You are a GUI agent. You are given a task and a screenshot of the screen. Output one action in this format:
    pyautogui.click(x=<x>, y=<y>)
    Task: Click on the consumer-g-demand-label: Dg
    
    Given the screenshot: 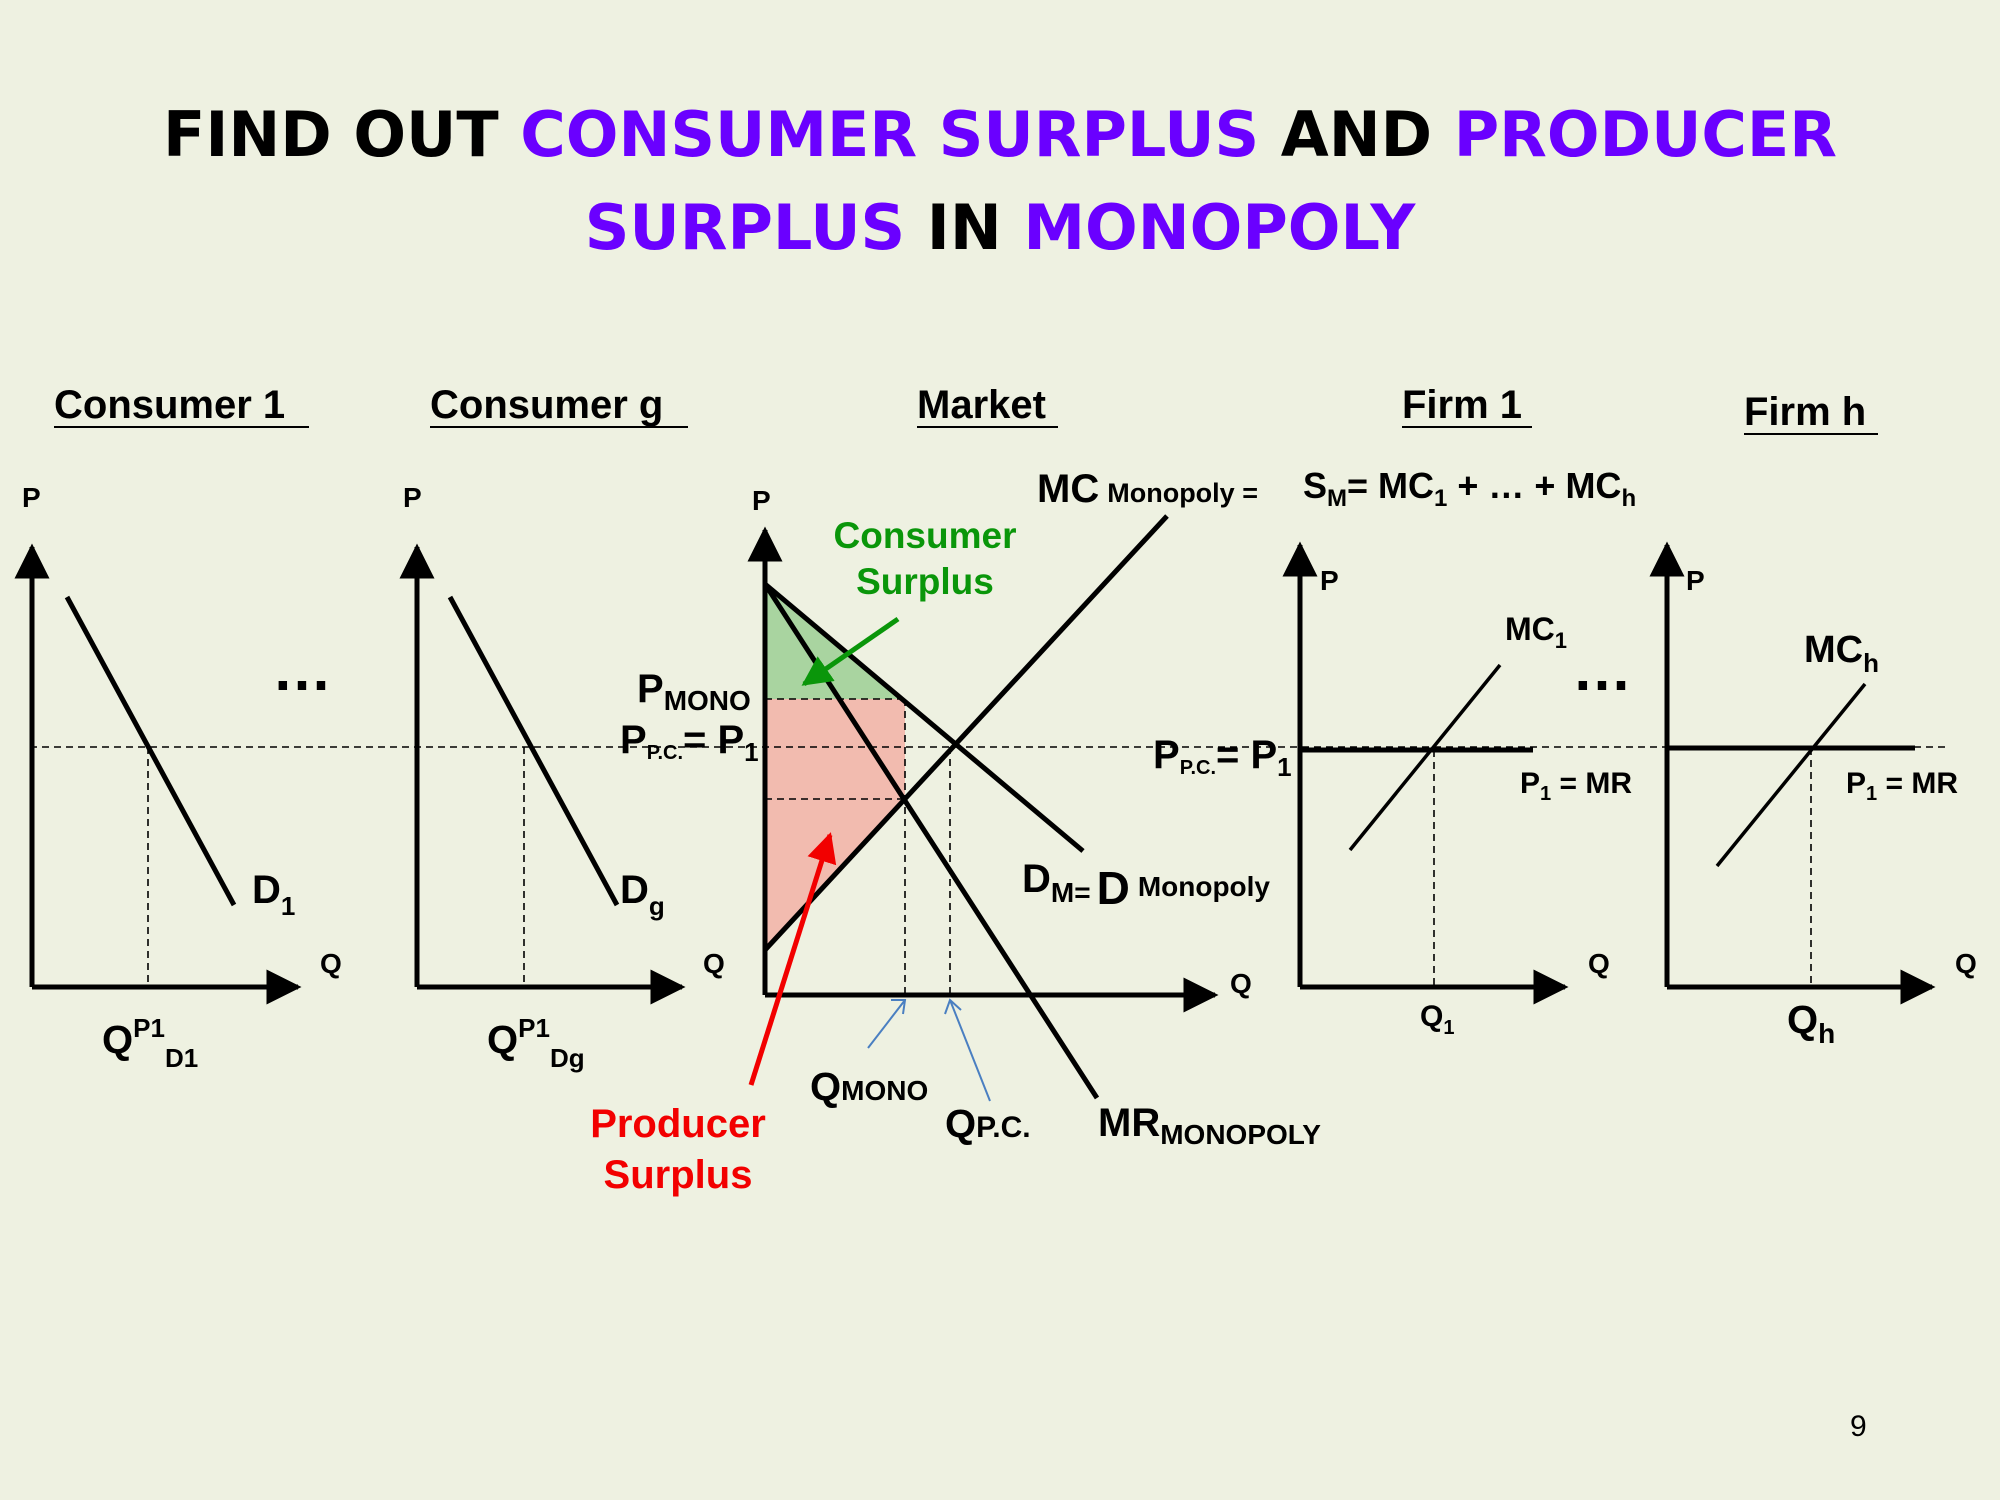 What is the action you would take?
    pyautogui.click(x=642, y=894)
    